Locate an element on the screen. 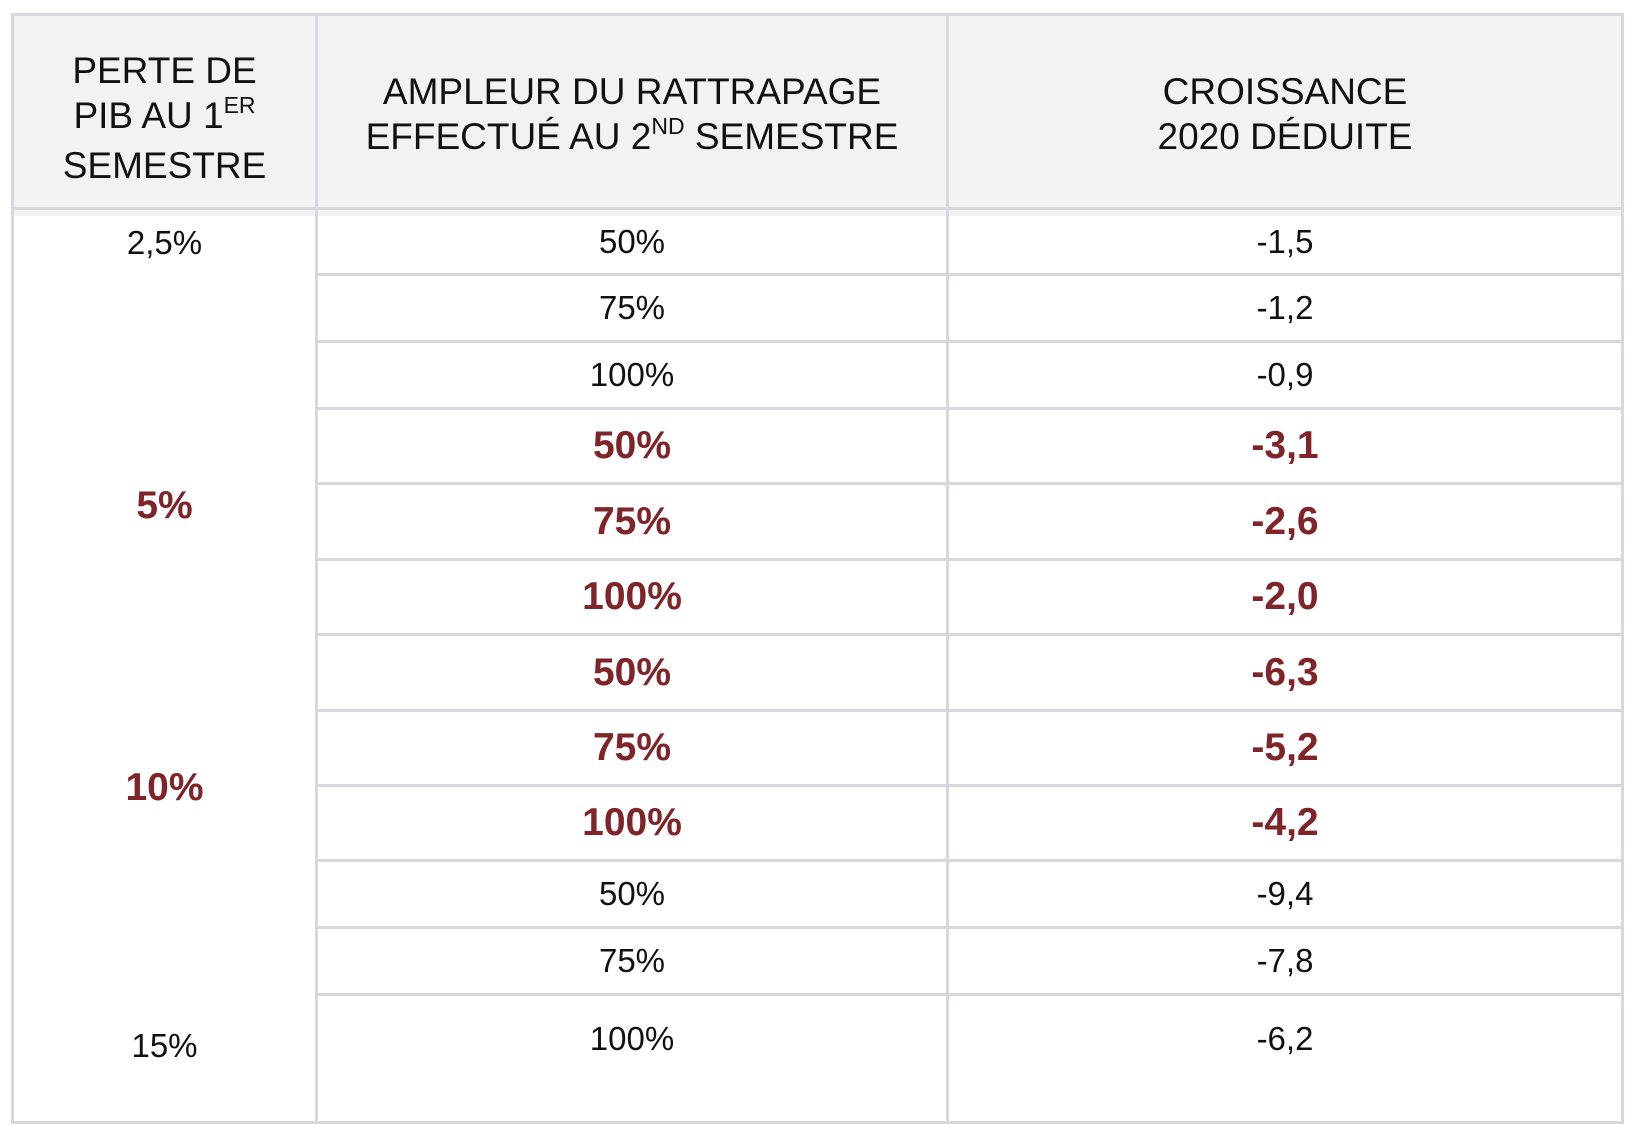 Image resolution: width=1634 pixels, height=1130 pixels. cell-growth: -4,2 is located at coordinates (1285, 822).